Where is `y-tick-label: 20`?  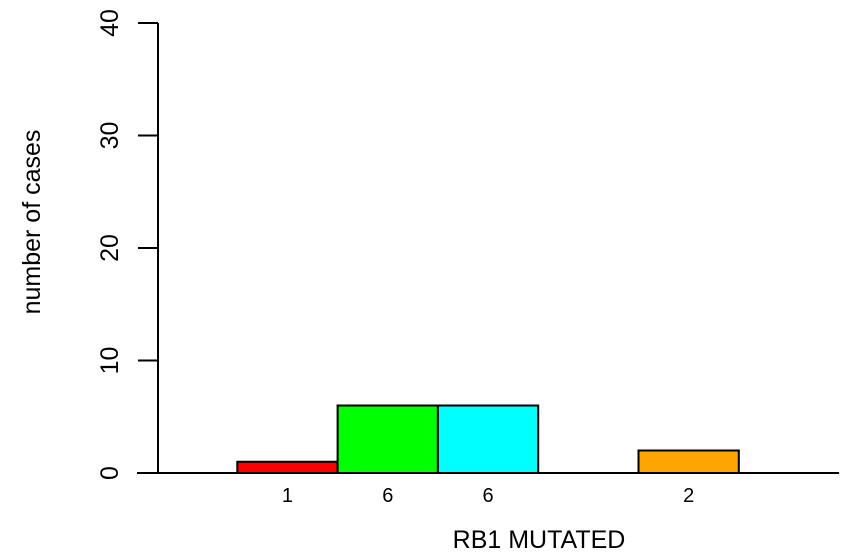 y-tick-label: 20 is located at coordinates (110, 248).